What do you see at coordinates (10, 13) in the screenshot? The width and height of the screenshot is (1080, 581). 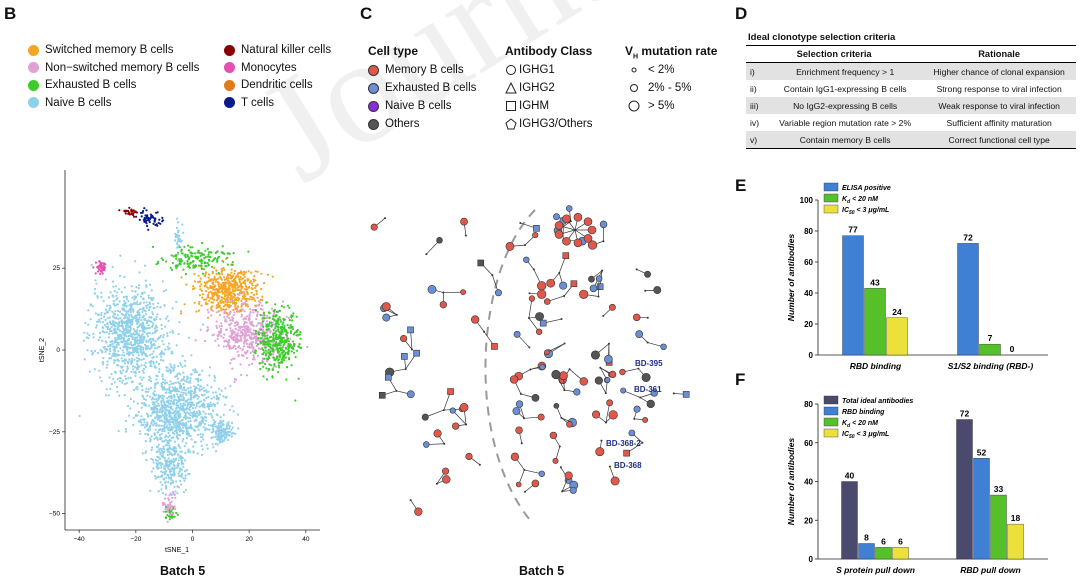 I see `panel-b-letter: B` at bounding box center [10, 13].